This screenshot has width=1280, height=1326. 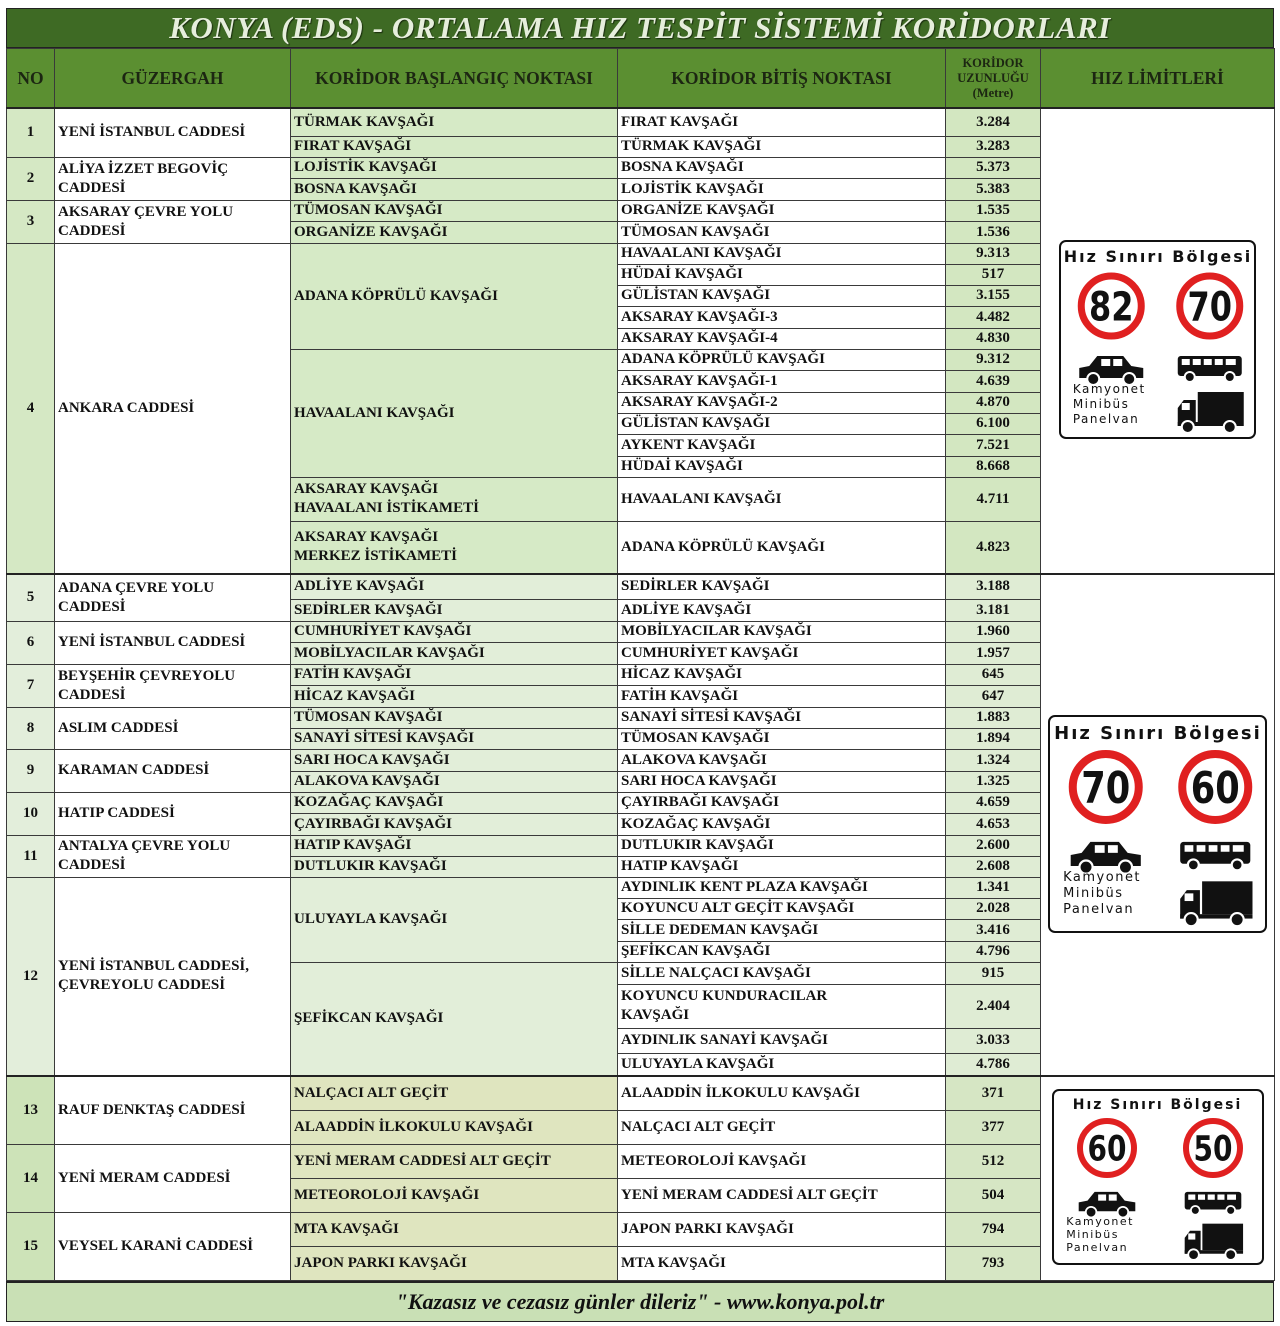 I want to click on corridor-length: 512, so click(x=993, y=1161).